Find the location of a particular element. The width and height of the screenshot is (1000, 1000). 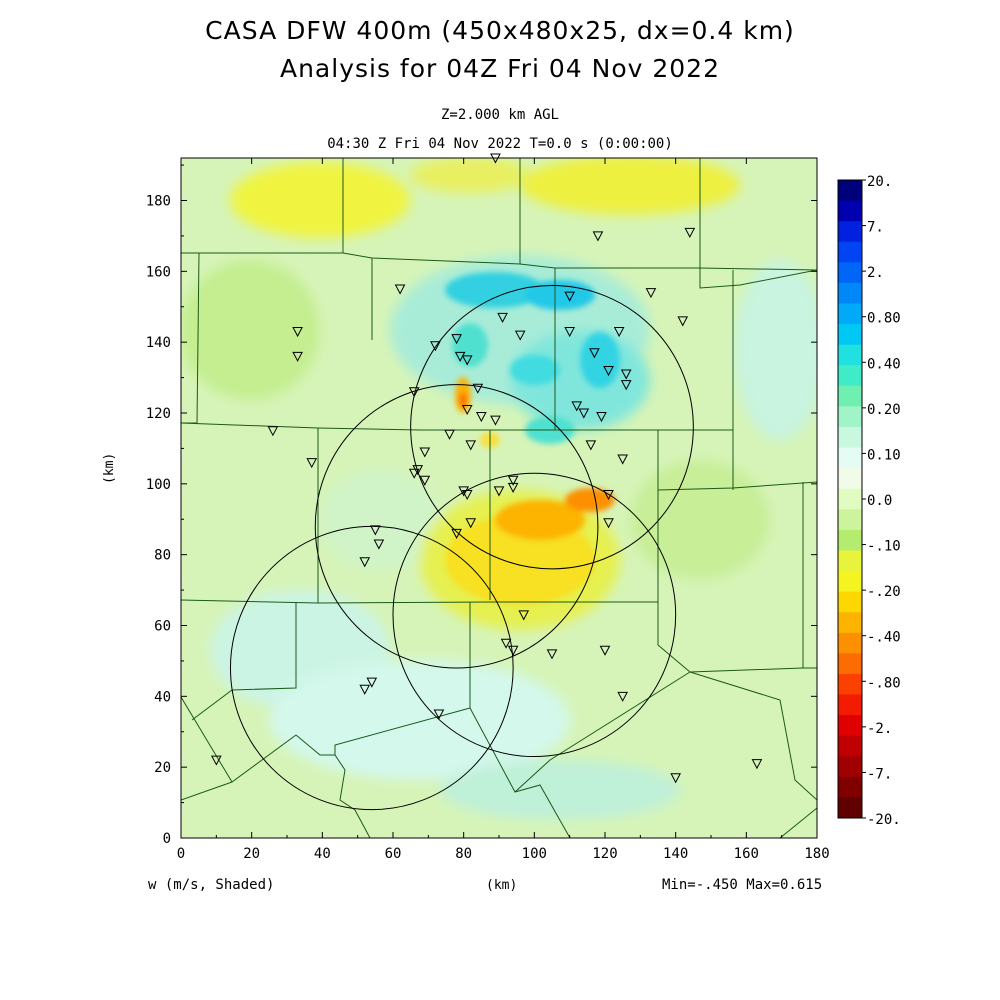

y-tick-label: 160 is located at coordinates (158, 272).